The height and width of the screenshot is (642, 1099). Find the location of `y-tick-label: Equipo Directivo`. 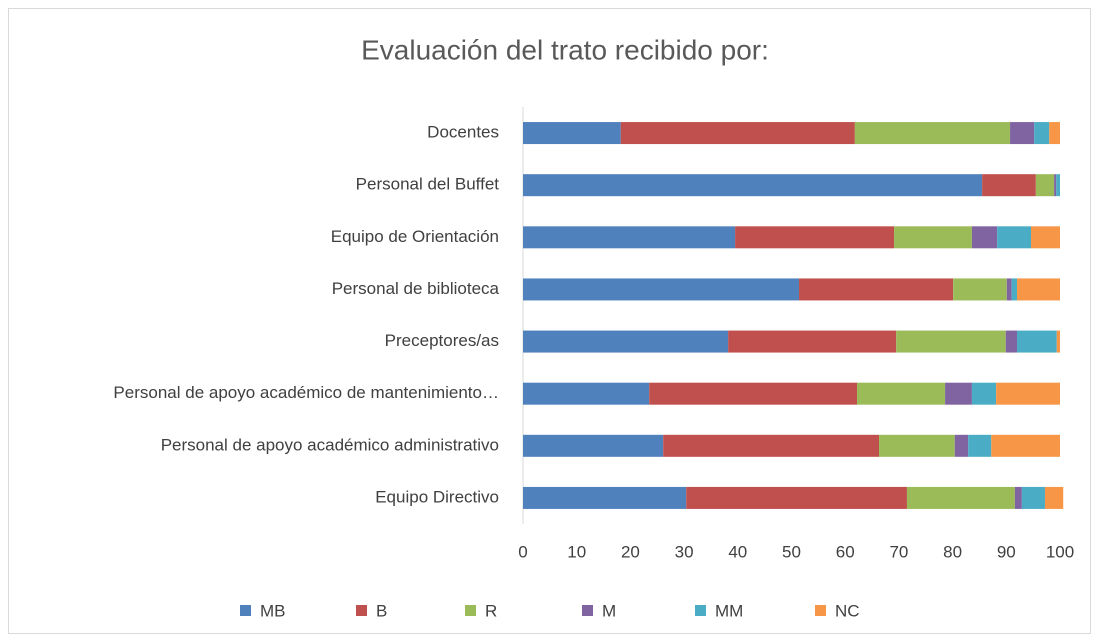

y-tick-label: Equipo Directivo is located at coordinates (437, 496).